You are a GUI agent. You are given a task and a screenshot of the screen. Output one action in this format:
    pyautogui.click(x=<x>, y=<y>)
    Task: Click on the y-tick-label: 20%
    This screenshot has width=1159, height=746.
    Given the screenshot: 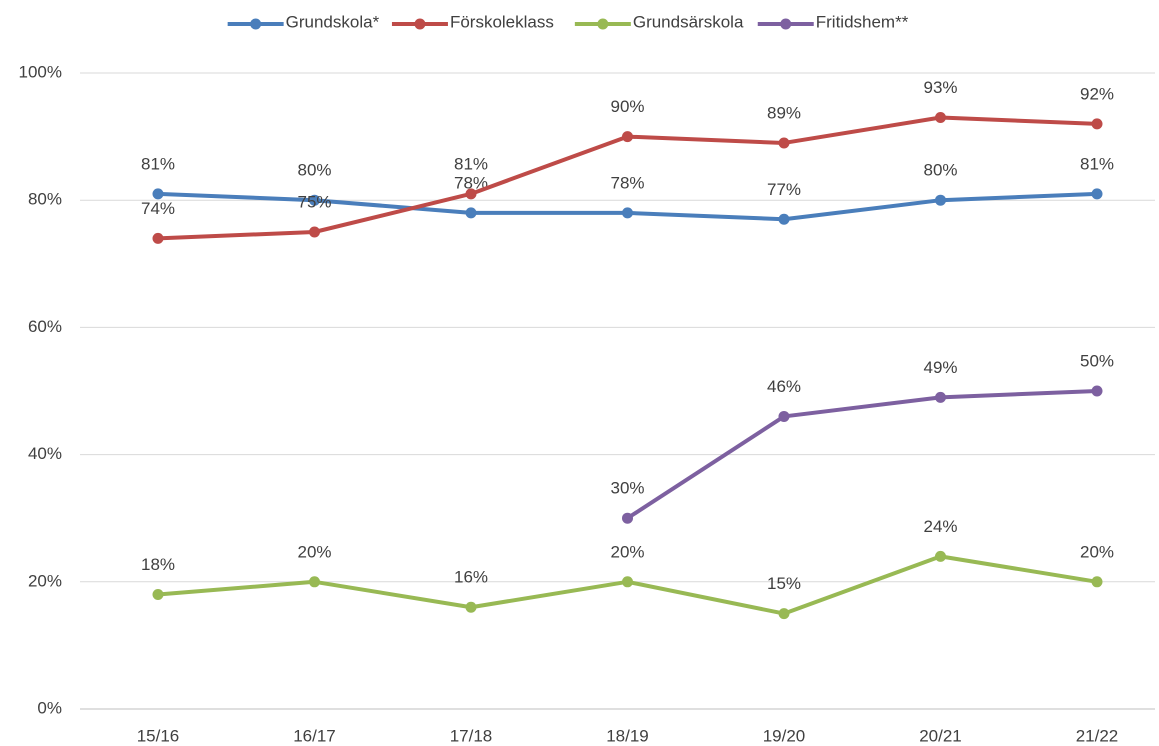 What is the action you would take?
    pyautogui.click(x=45, y=580)
    